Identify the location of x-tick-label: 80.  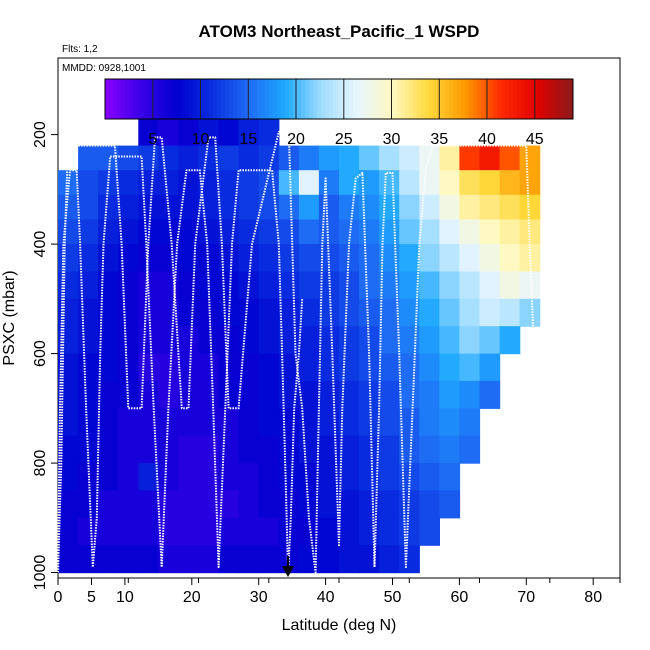
(593, 597).